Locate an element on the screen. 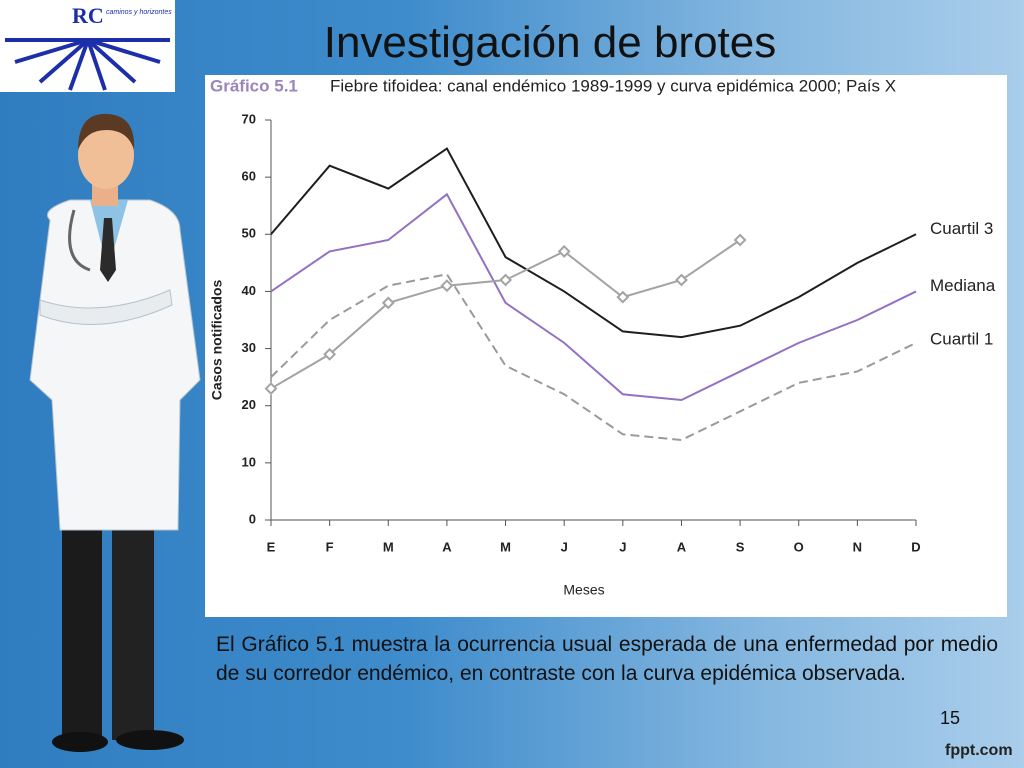 This screenshot has width=1024, height=768. x-tick-label: D is located at coordinates (915, 546).